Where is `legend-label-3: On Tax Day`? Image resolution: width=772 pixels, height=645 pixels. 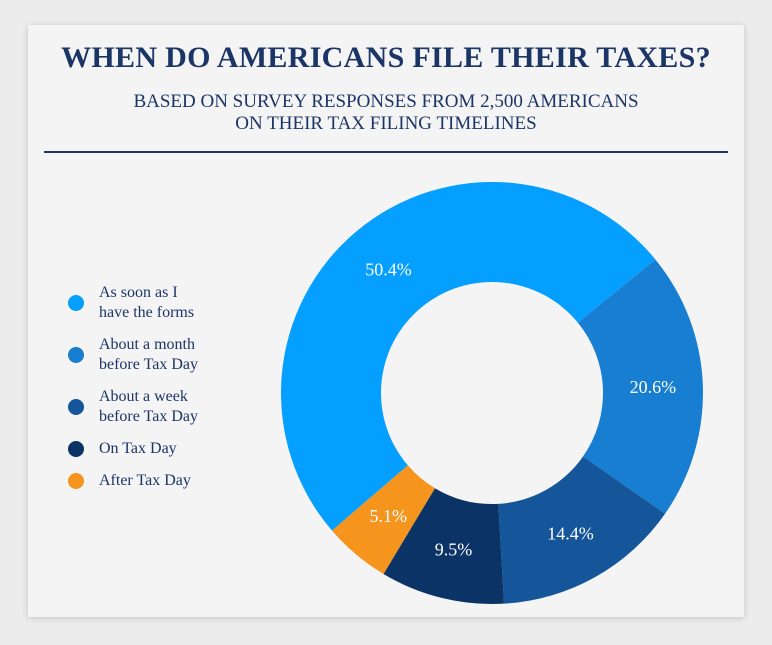
legend-label-3: On Tax Day is located at coordinates (189, 449).